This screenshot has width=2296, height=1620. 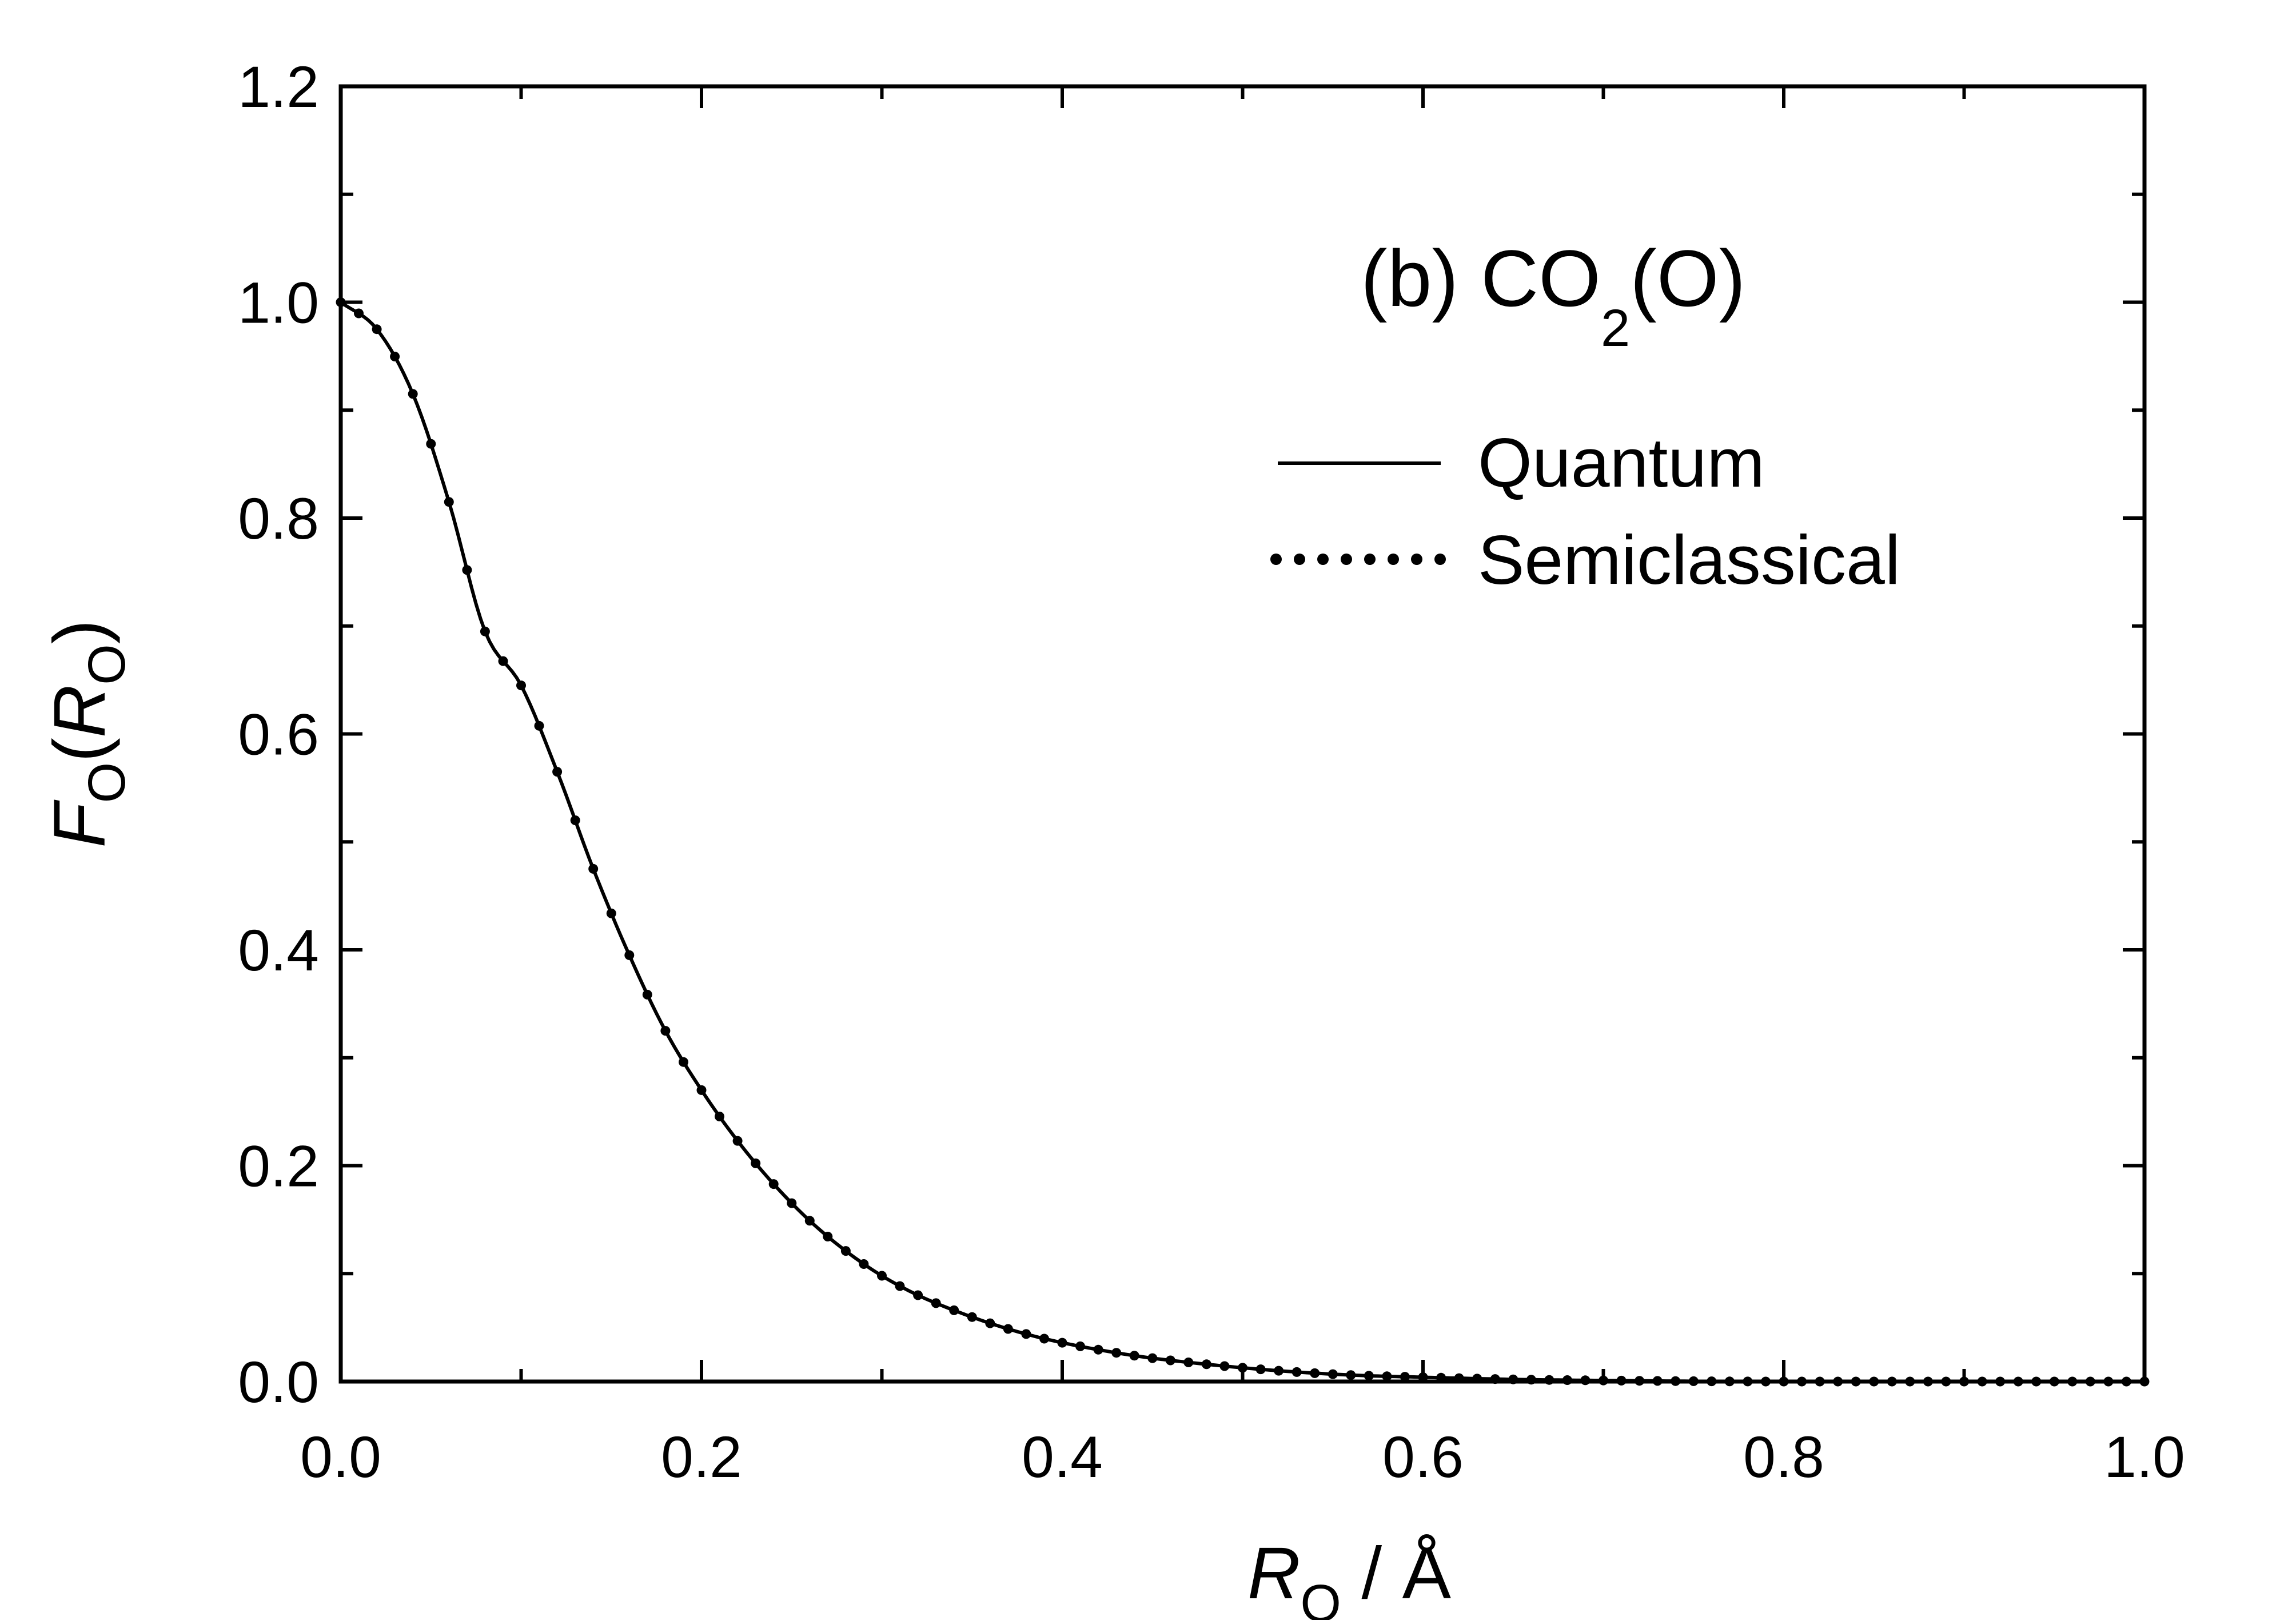 What do you see at coordinates (80, 823) in the screenshot?
I see `y-axis-symbol: F` at bounding box center [80, 823].